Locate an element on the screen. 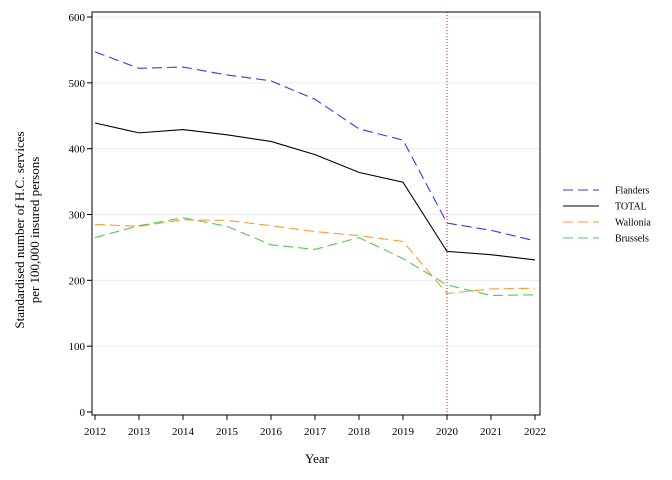 The width and height of the screenshot is (672, 480). x-tick-label: 2020 is located at coordinates (447, 432).